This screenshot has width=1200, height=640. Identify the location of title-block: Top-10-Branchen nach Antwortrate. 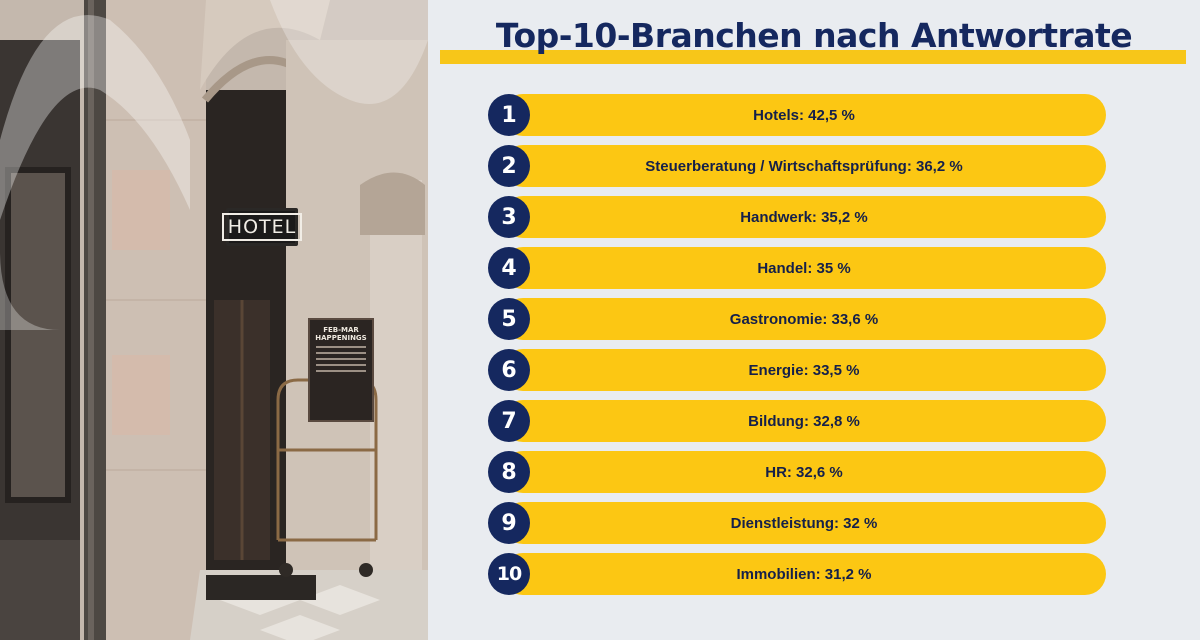
(814, 39).